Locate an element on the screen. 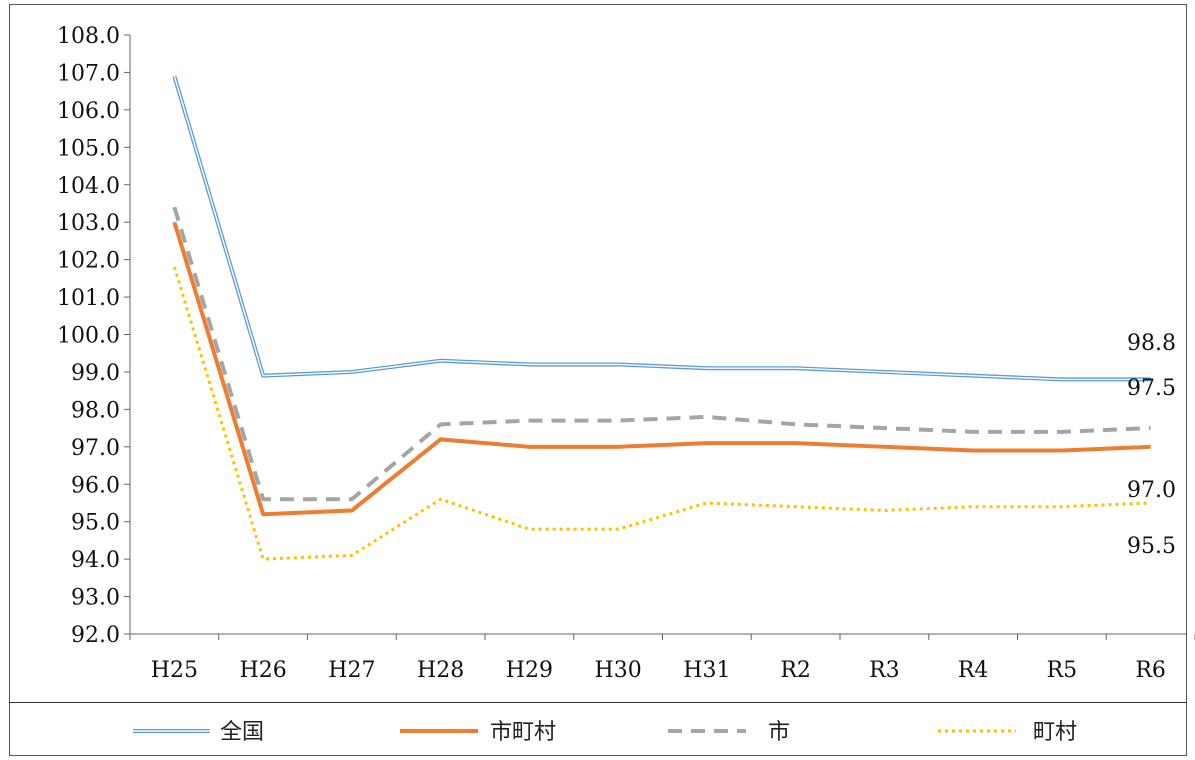 This screenshot has height=760, width=1195. y-tick-label: 101.0 is located at coordinates (88, 298).